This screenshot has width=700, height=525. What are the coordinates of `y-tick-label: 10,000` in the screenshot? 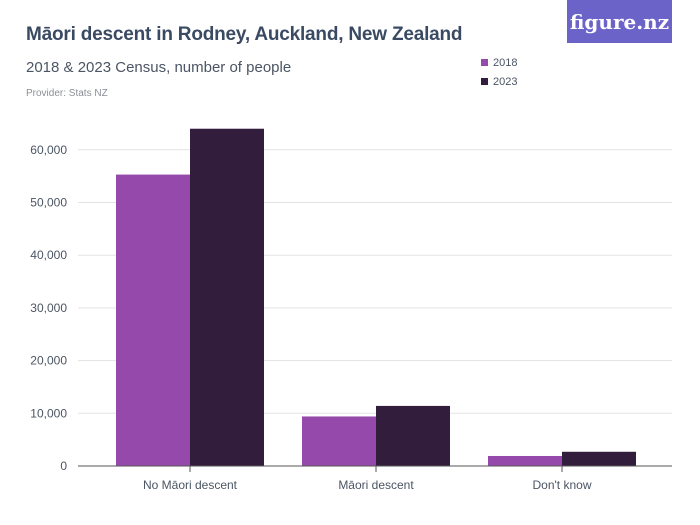 It's located at (48, 413).